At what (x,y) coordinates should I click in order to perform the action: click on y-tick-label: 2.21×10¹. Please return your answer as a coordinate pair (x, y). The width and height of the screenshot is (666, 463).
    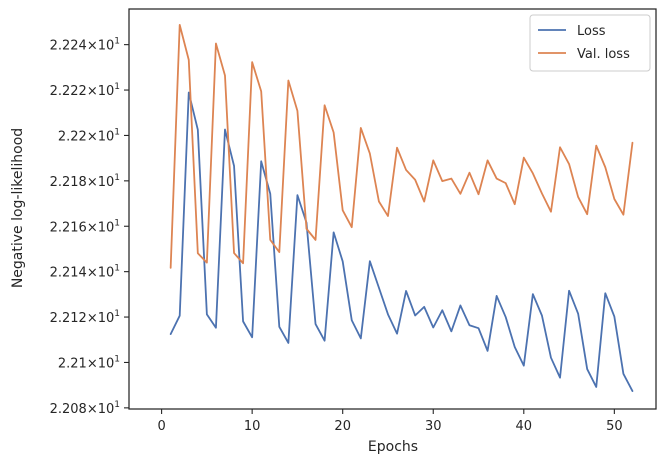
    Looking at the image, I should click on (89, 362).